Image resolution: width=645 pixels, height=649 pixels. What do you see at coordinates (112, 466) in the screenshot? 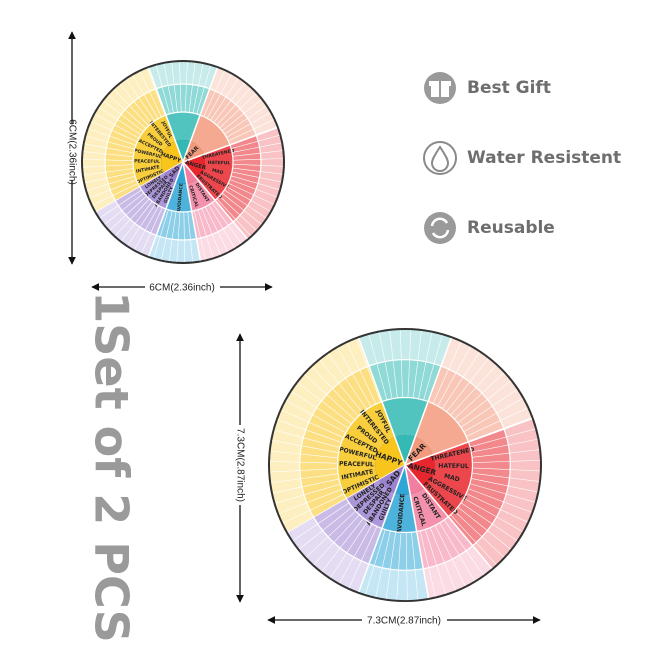
I see `quantity-label: 1Set of 2 PCS` at bounding box center [112, 466].